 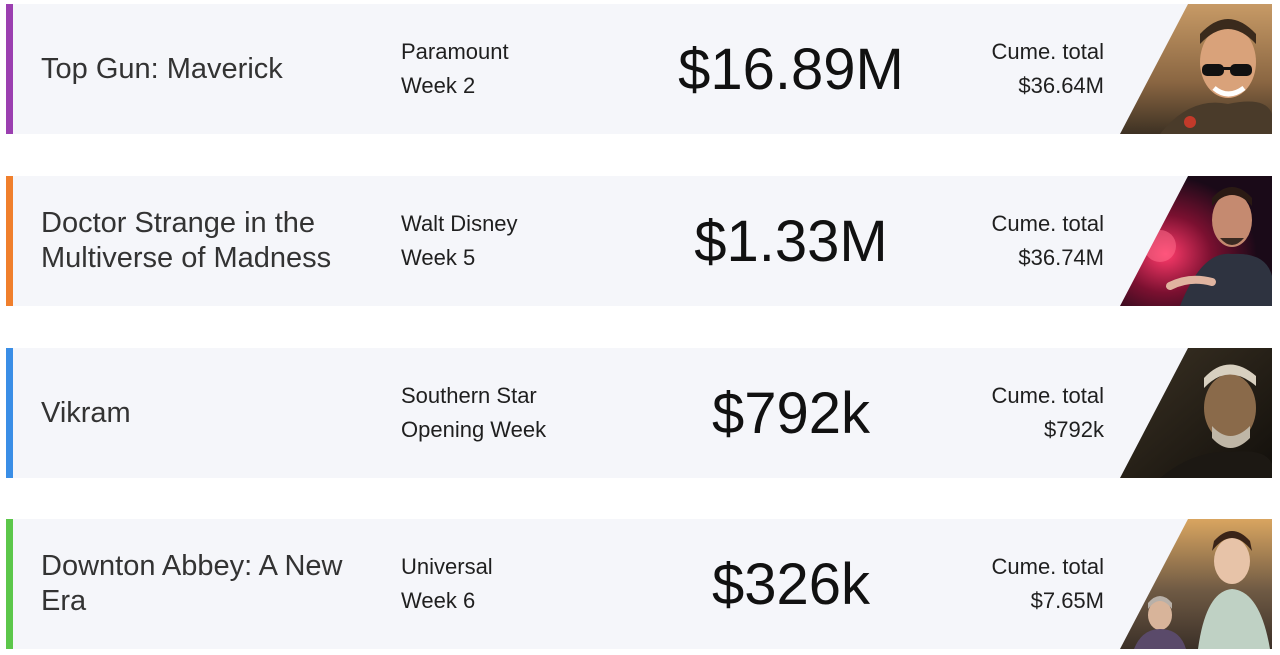 What do you see at coordinates (474, 429) in the screenshot?
I see `week-label: Opening Week` at bounding box center [474, 429].